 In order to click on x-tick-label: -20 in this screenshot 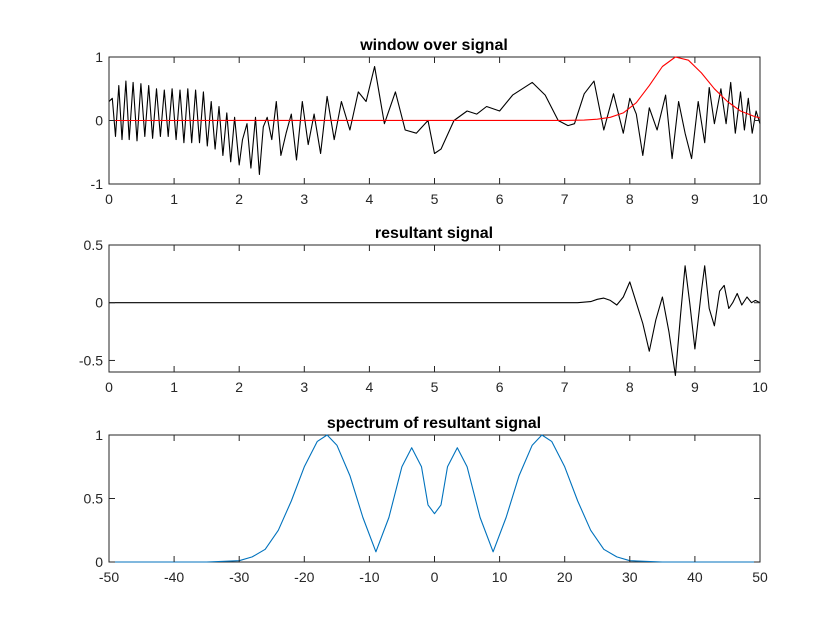, I will do `click(304, 577)`.